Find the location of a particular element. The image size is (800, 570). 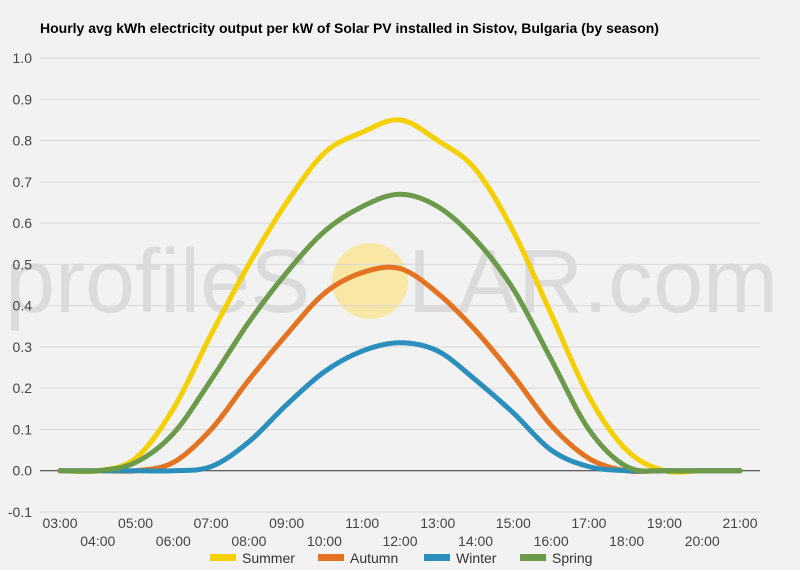

x-tick-label: 19:00 is located at coordinates (664, 523).